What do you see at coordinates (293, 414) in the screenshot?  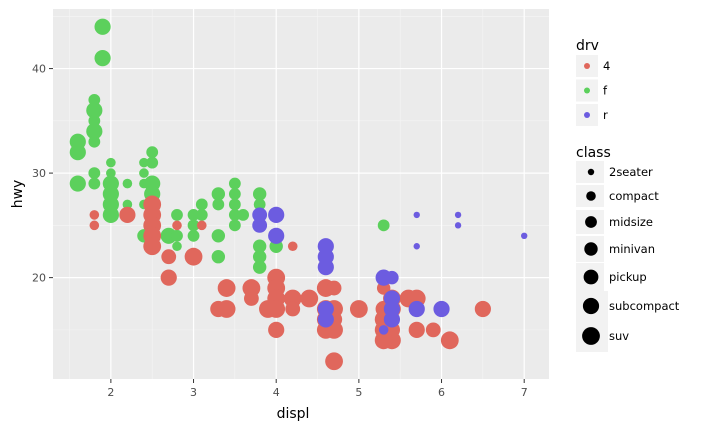 I see `x-axis-title: displ` at bounding box center [293, 414].